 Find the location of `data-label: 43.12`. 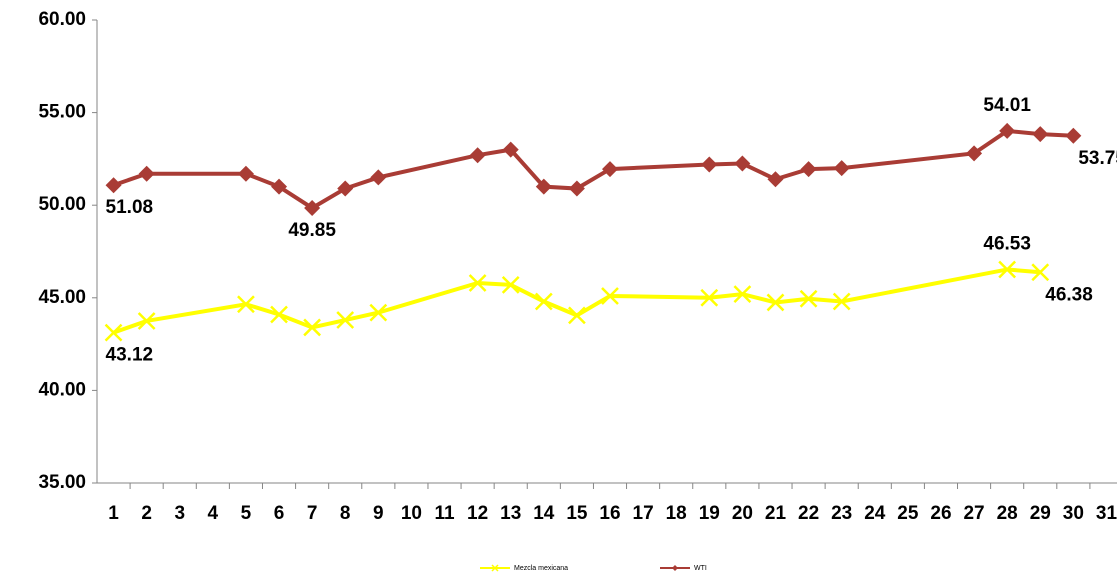

data-label: 43.12 is located at coordinates (130, 355).